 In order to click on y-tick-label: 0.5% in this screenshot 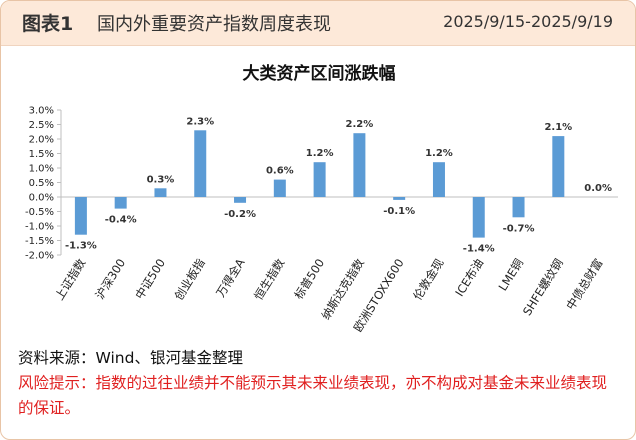, I will do `click(41, 183)`.